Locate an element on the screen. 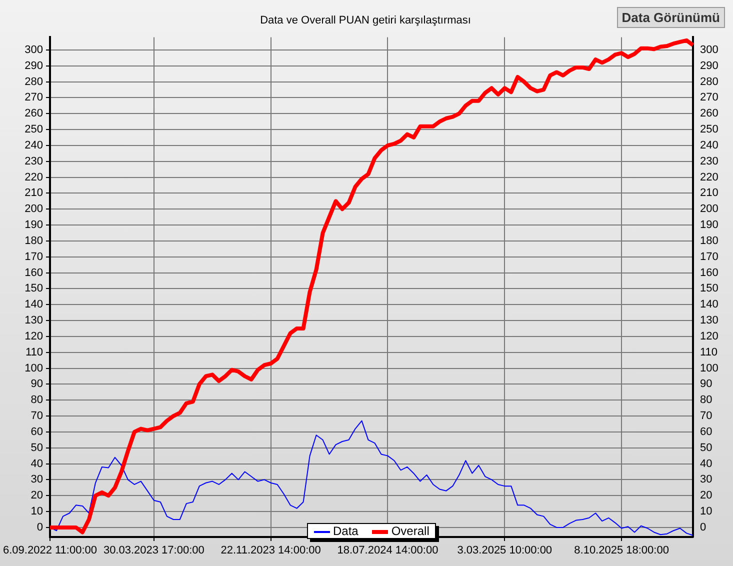 The image size is (733, 566). y-tick-label: 140 is located at coordinates (33, 304).